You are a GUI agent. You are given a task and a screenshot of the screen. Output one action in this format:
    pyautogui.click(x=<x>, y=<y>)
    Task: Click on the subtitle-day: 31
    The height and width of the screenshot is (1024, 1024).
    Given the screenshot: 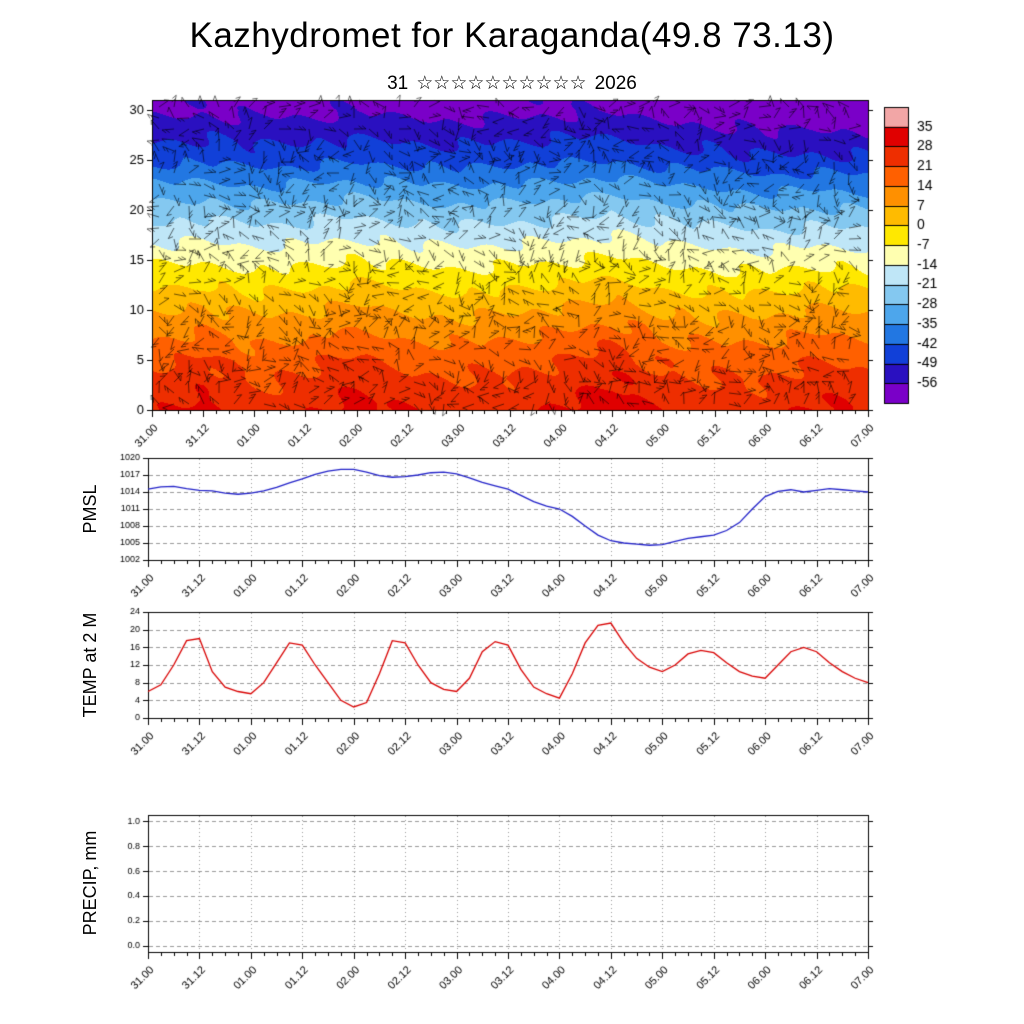 What is the action you would take?
    pyautogui.click(x=398, y=83)
    